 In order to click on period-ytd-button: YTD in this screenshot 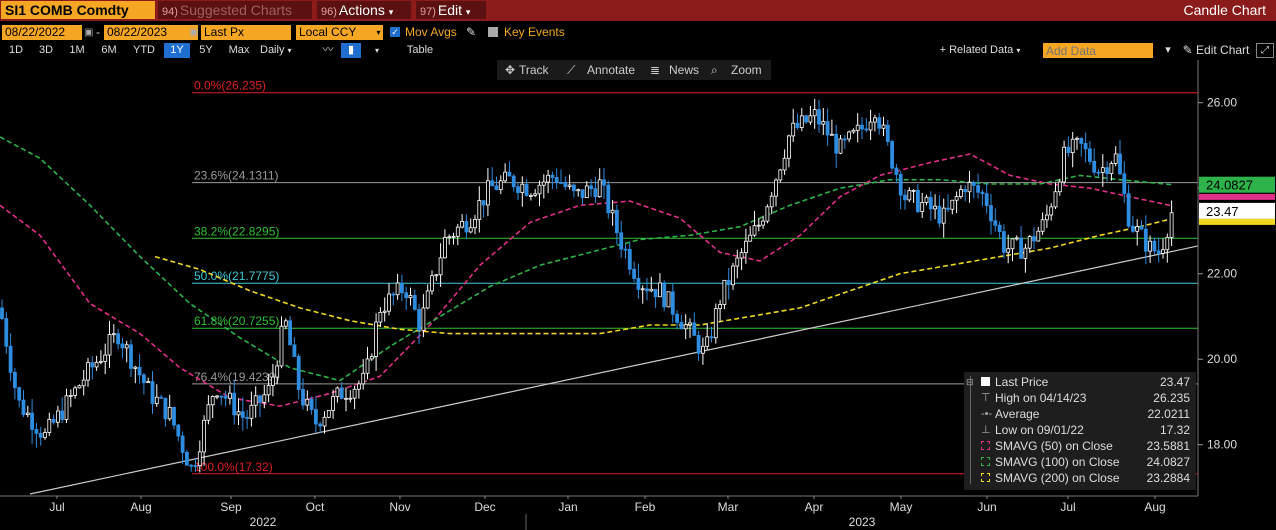, I will do `click(144, 50)`.